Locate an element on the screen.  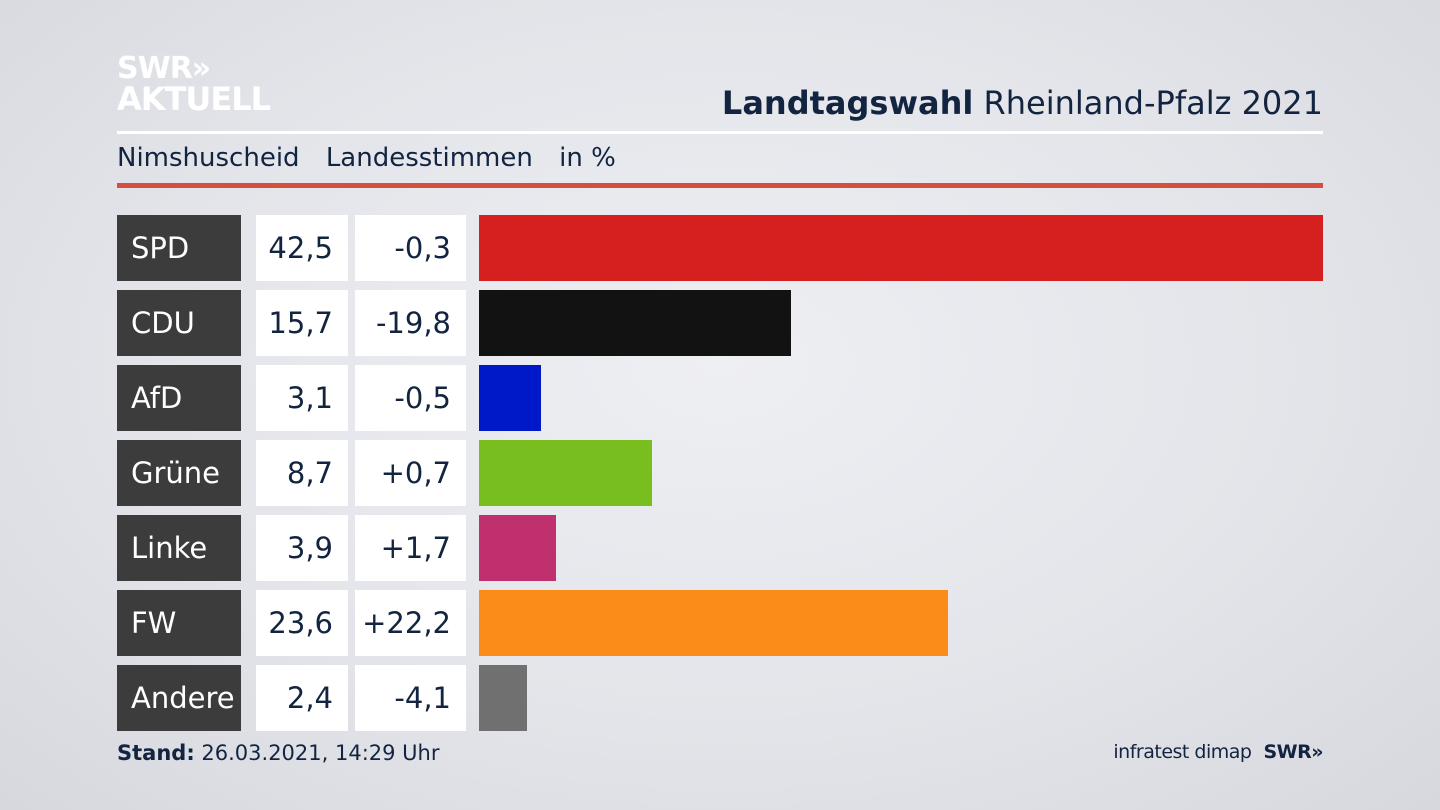
swr-aktuell-logo: SWR» AKTUELL is located at coordinates (194, 84).